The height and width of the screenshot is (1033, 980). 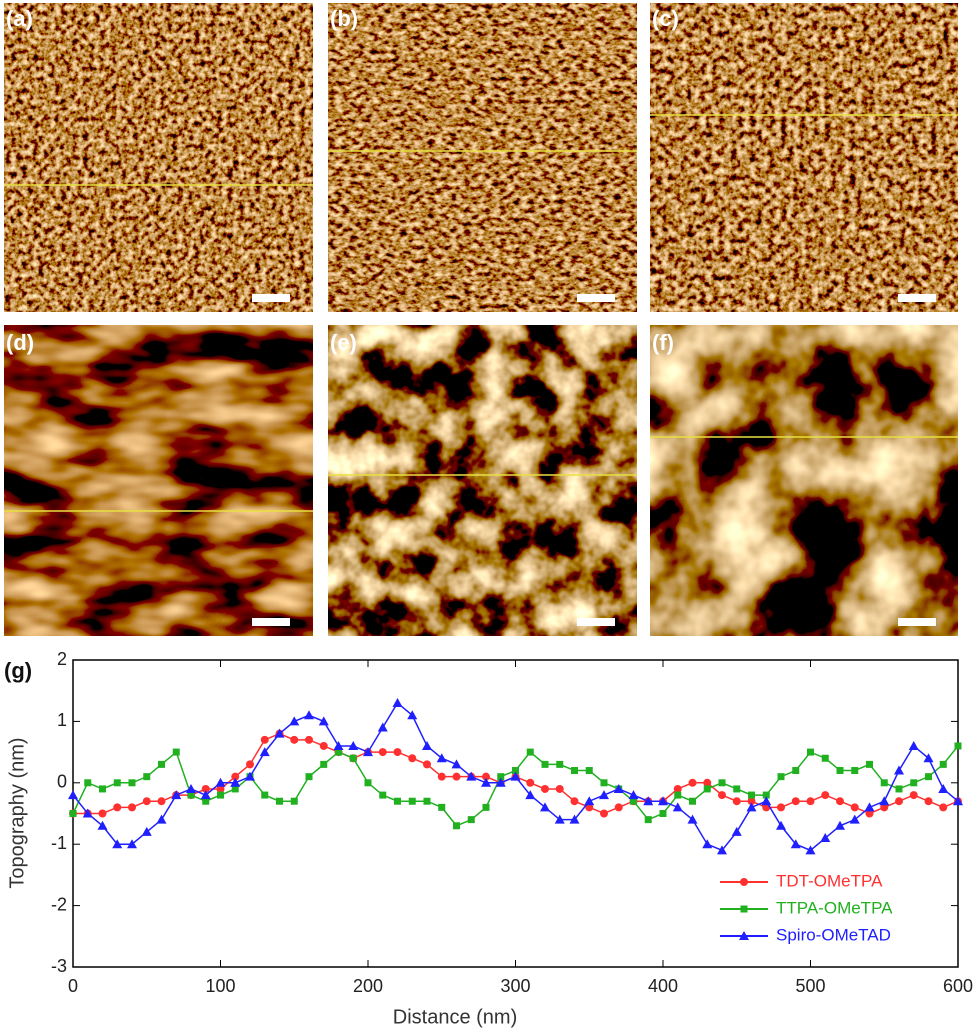 What do you see at coordinates (805, 934) in the screenshot?
I see `legend-item: Spiro-OMeTAD` at bounding box center [805, 934].